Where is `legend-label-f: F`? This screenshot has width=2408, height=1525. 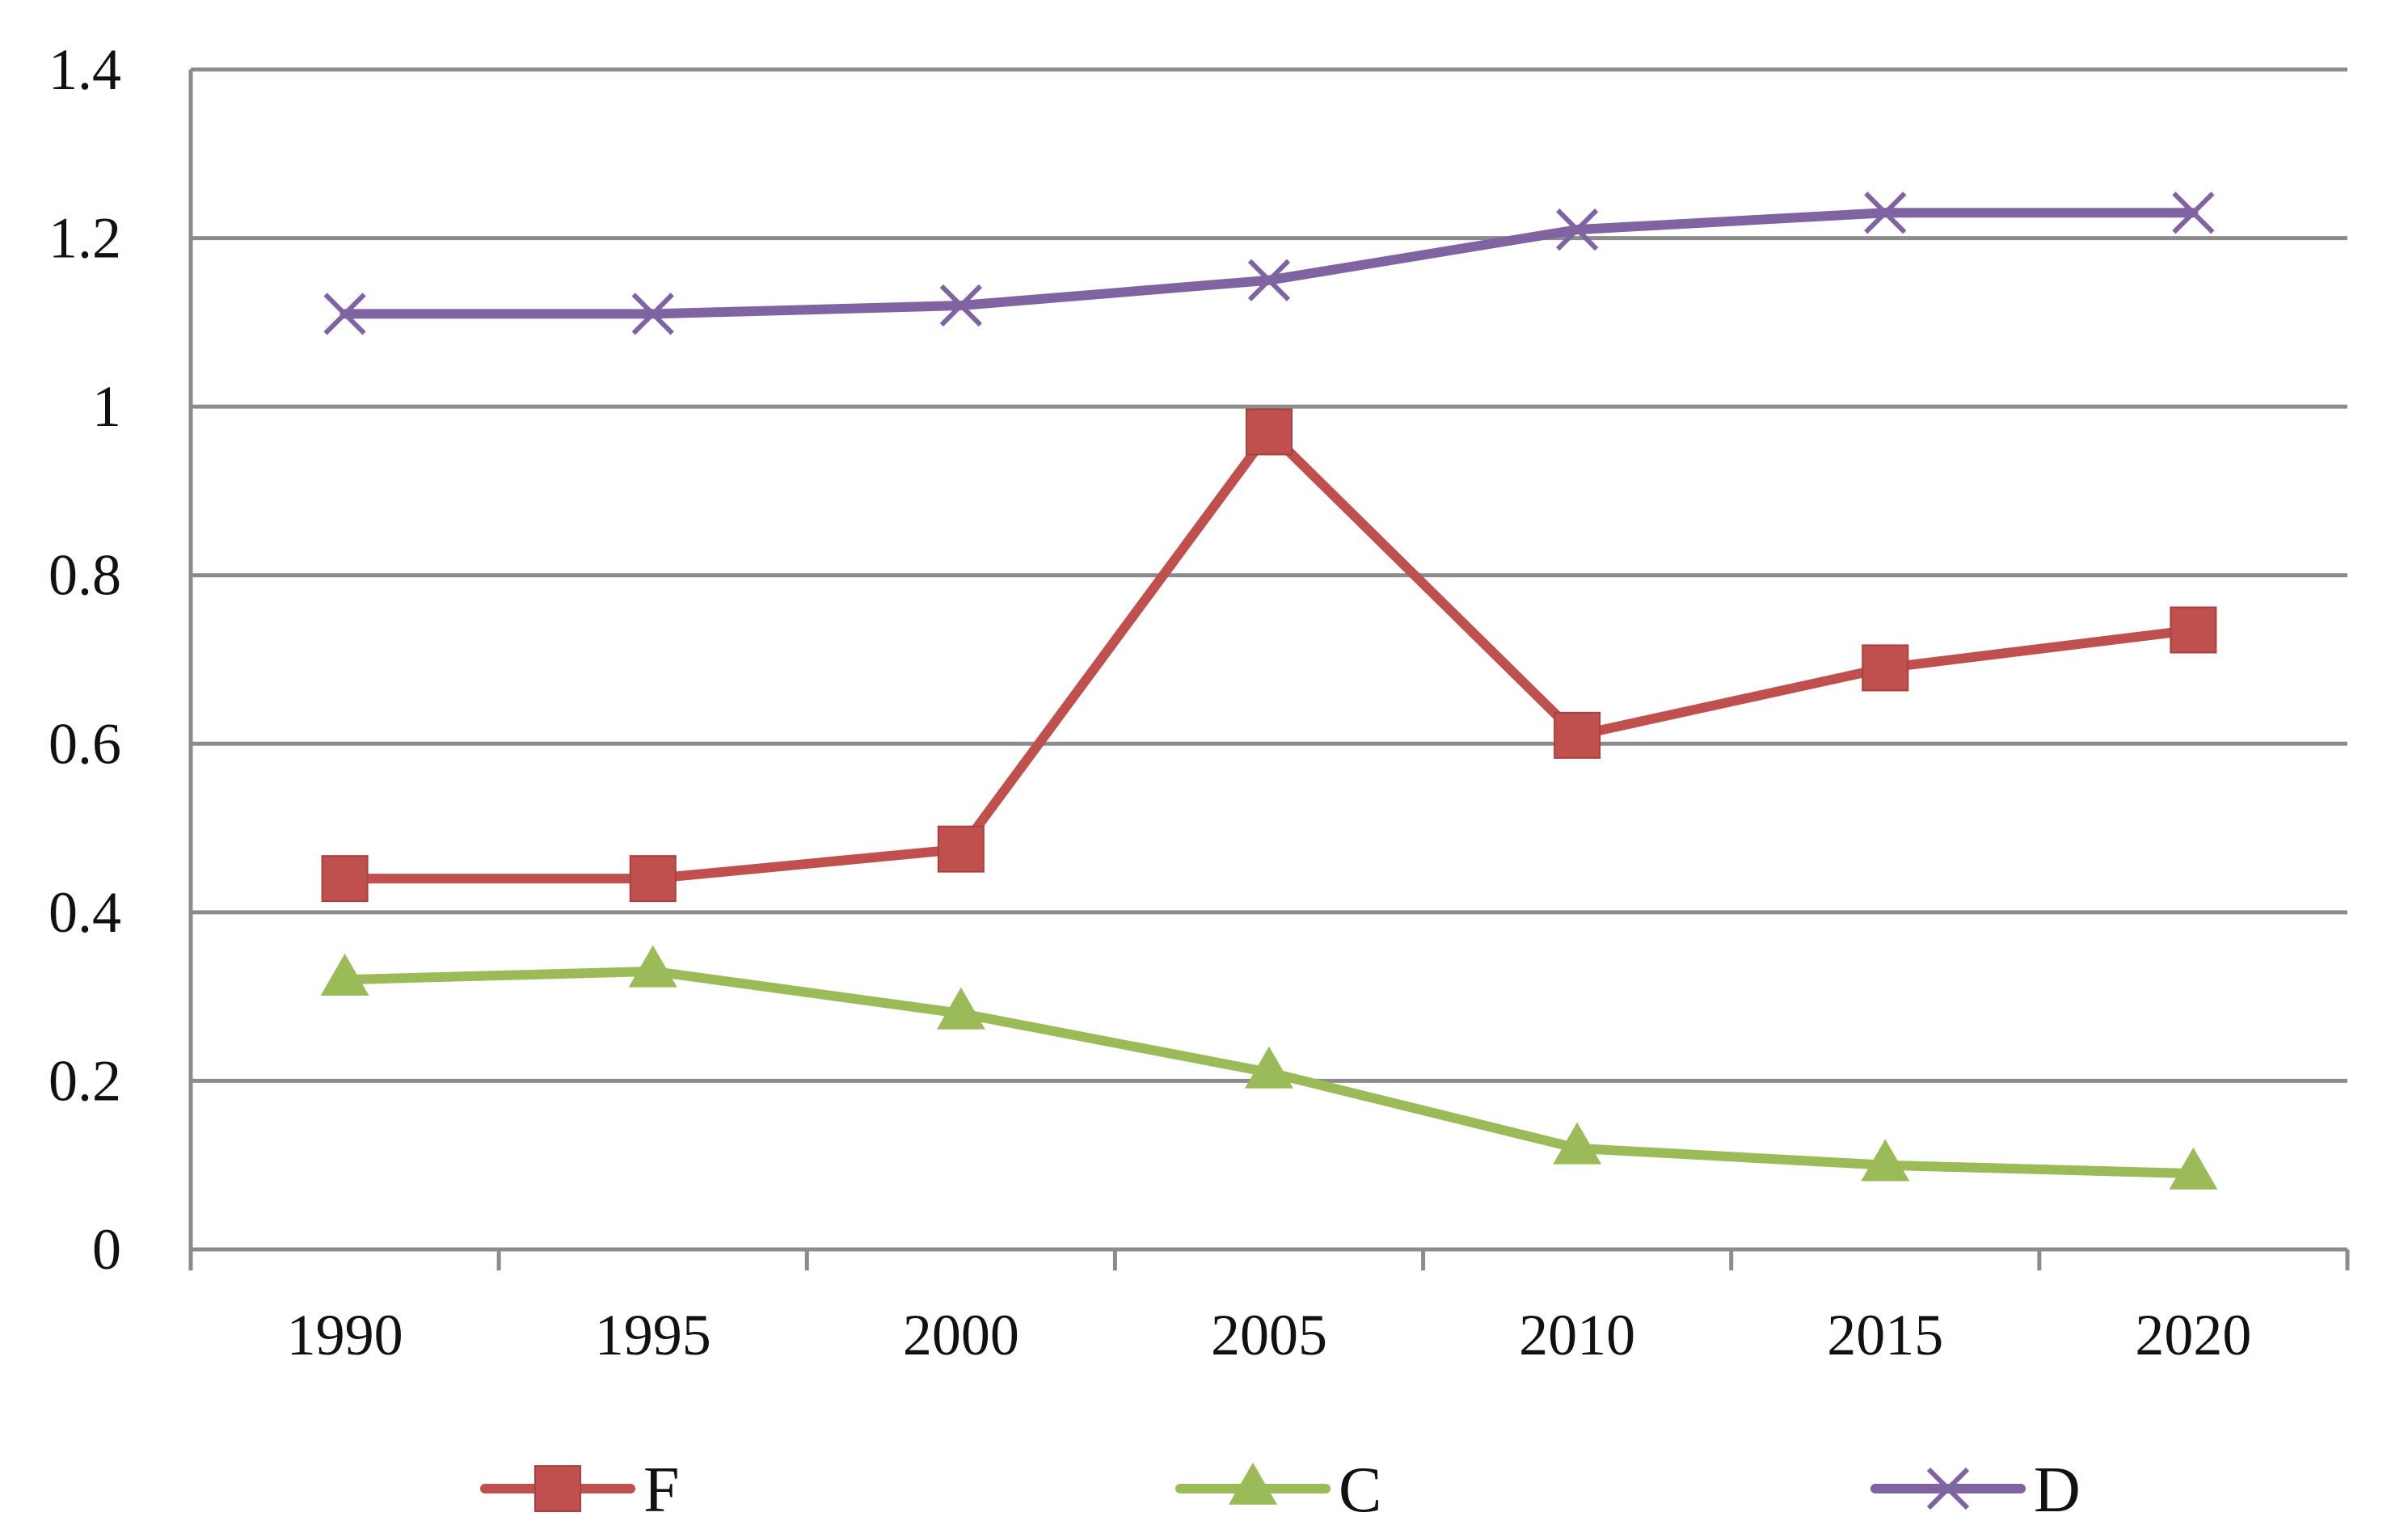 legend-label-f: F is located at coordinates (661, 1490).